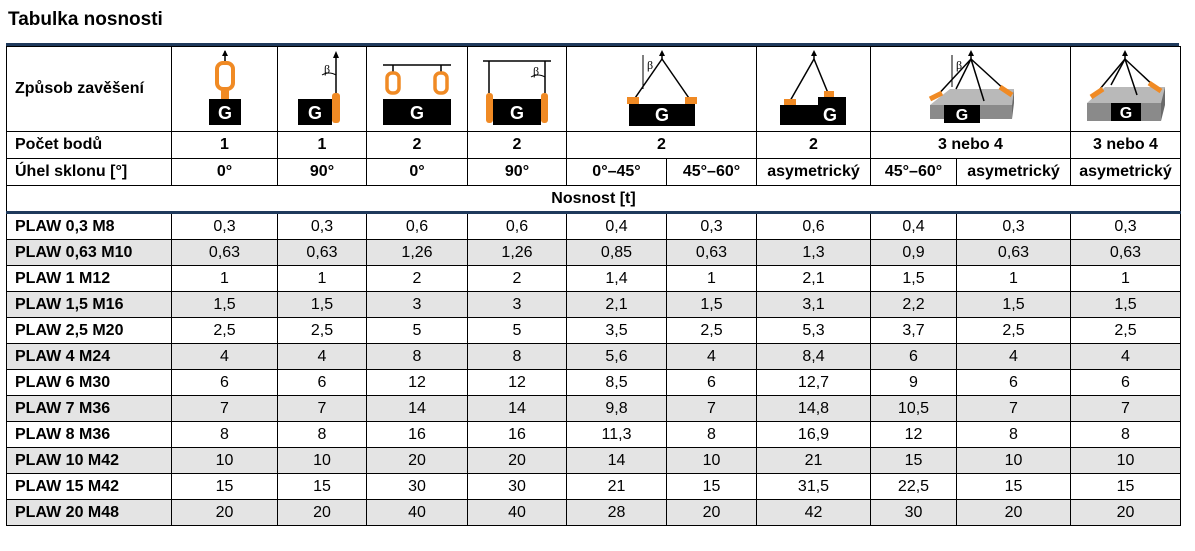 This screenshot has width=1195, height=551. Describe the element at coordinates (813, 512) in the screenshot. I see `capacity-value: 42` at that location.